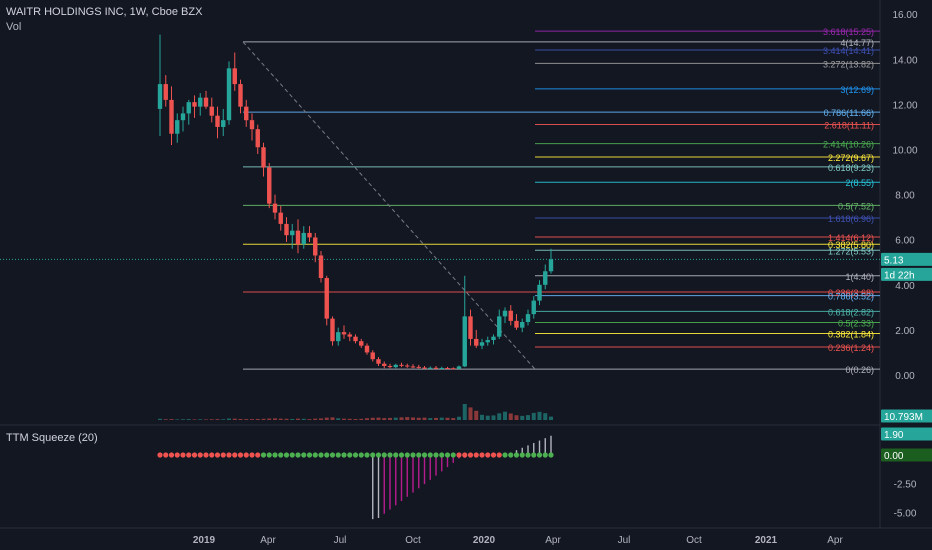 The image size is (932, 550). Describe the element at coordinates (904, 15) in the screenshot. I see `price-tick-label: 16.00` at that location.